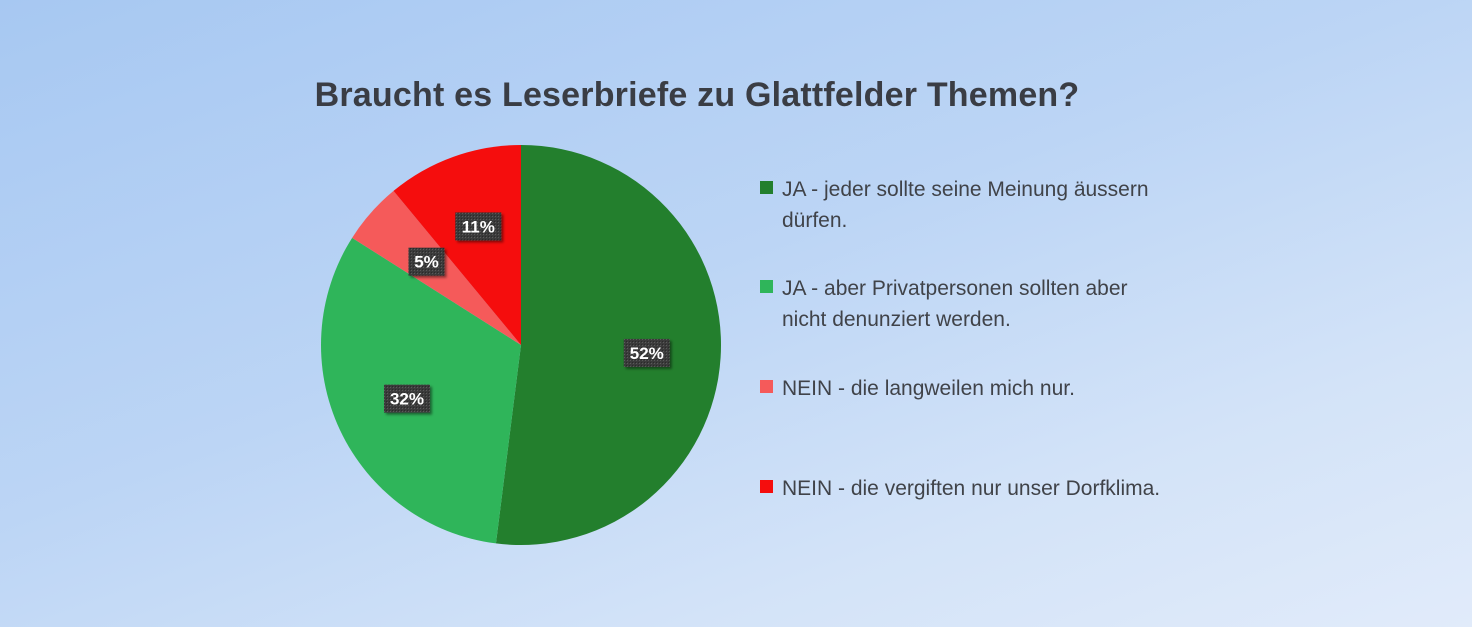 The image size is (1472, 627). What do you see at coordinates (526, 312) in the screenshot?
I see `pie-data-labels: 52% 32% 5% 11%` at bounding box center [526, 312].